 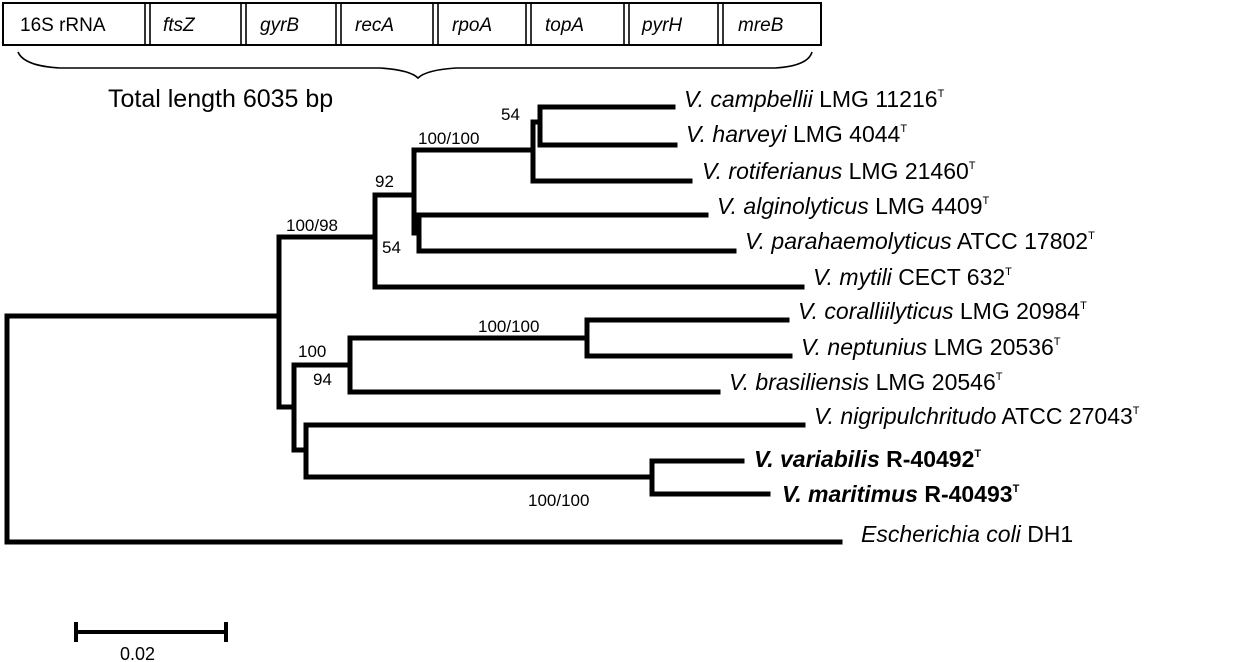 What do you see at coordinates (151, 642) in the screenshot?
I see `scale-bar: 0.02` at bounding box center [151, 642].